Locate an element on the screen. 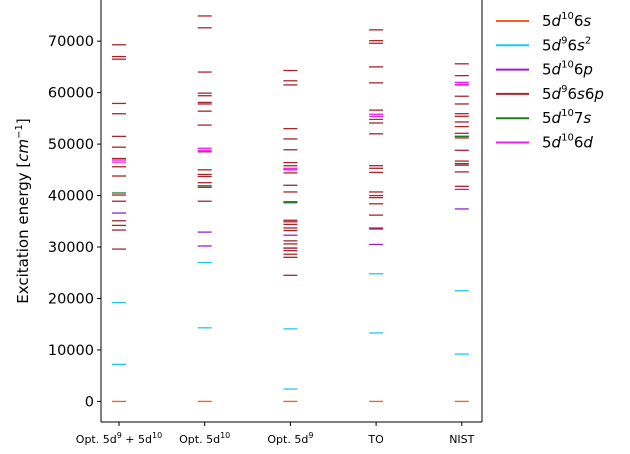  x-tick-label: Opt. 5d10 is located at coordinates (204, 438).